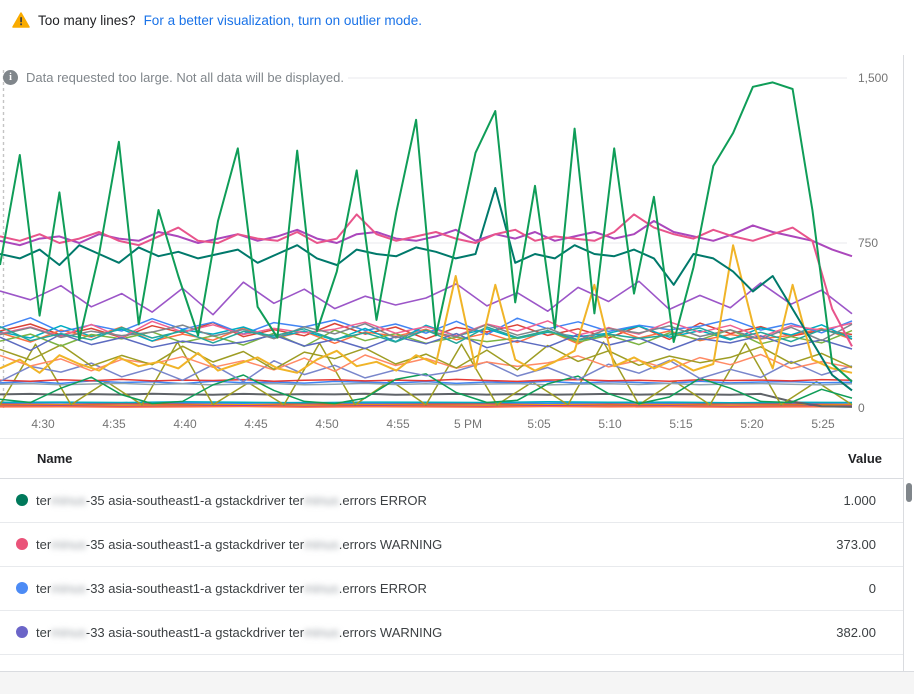 The width and height of the screenshot is (914, 694). I want to click on scrollbar-thumb, so click(909, 492).